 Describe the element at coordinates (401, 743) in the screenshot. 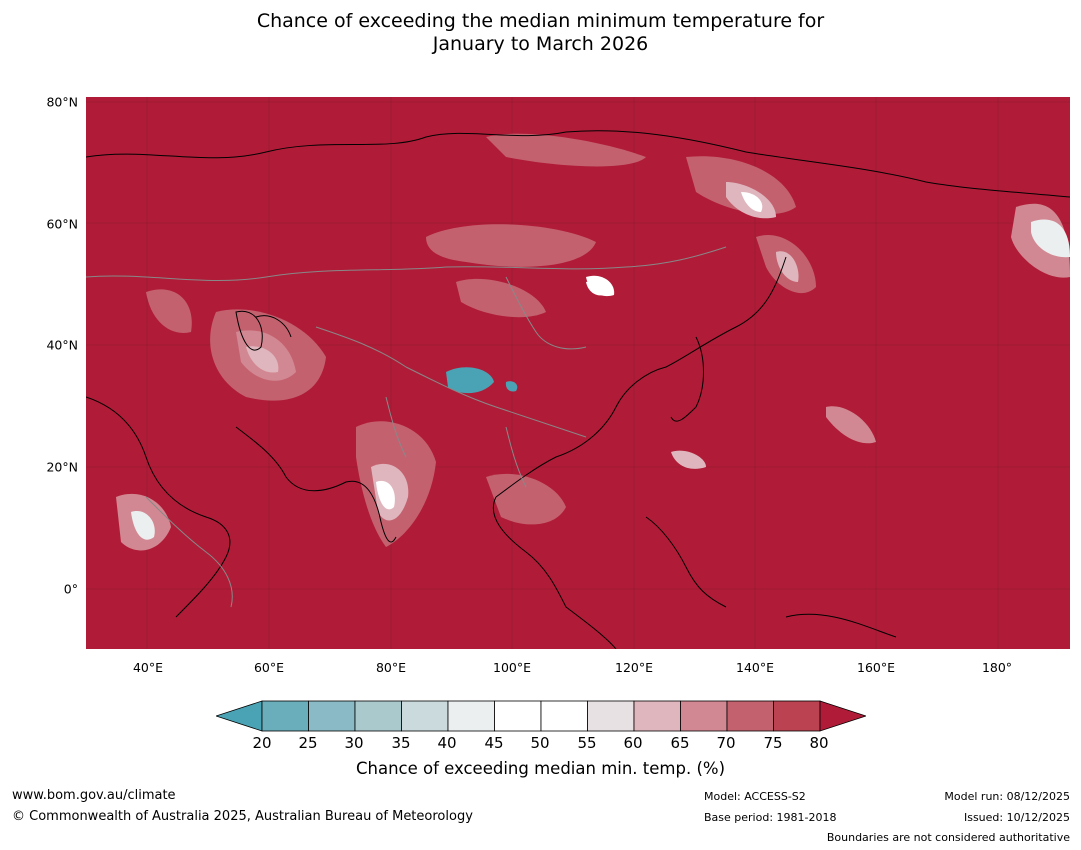

I see `colorbar-tick: 35` at that location.